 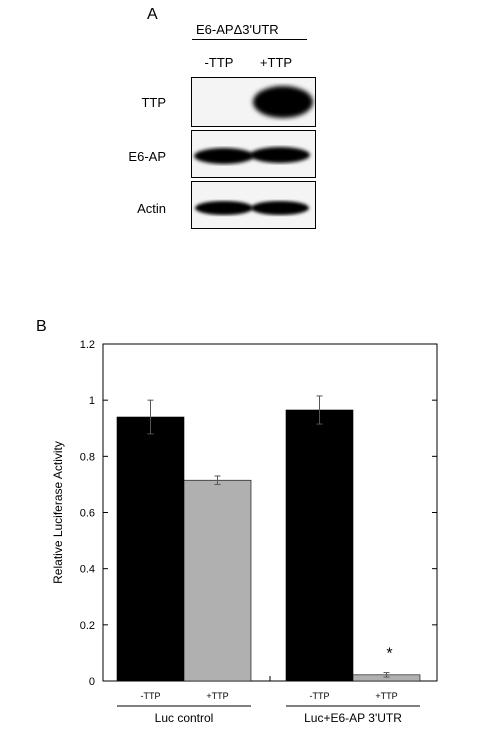 I want to click on lane-label-plus-ttp: +TTP, so click(x=276, y=62).